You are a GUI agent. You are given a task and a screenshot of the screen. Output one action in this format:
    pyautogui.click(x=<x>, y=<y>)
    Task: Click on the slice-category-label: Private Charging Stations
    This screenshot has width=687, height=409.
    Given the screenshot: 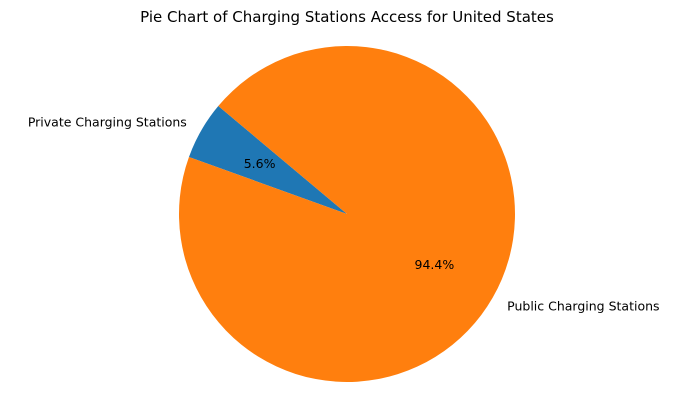 What is the action you would take?
    pyautogui.click(x=107, y=121)
    